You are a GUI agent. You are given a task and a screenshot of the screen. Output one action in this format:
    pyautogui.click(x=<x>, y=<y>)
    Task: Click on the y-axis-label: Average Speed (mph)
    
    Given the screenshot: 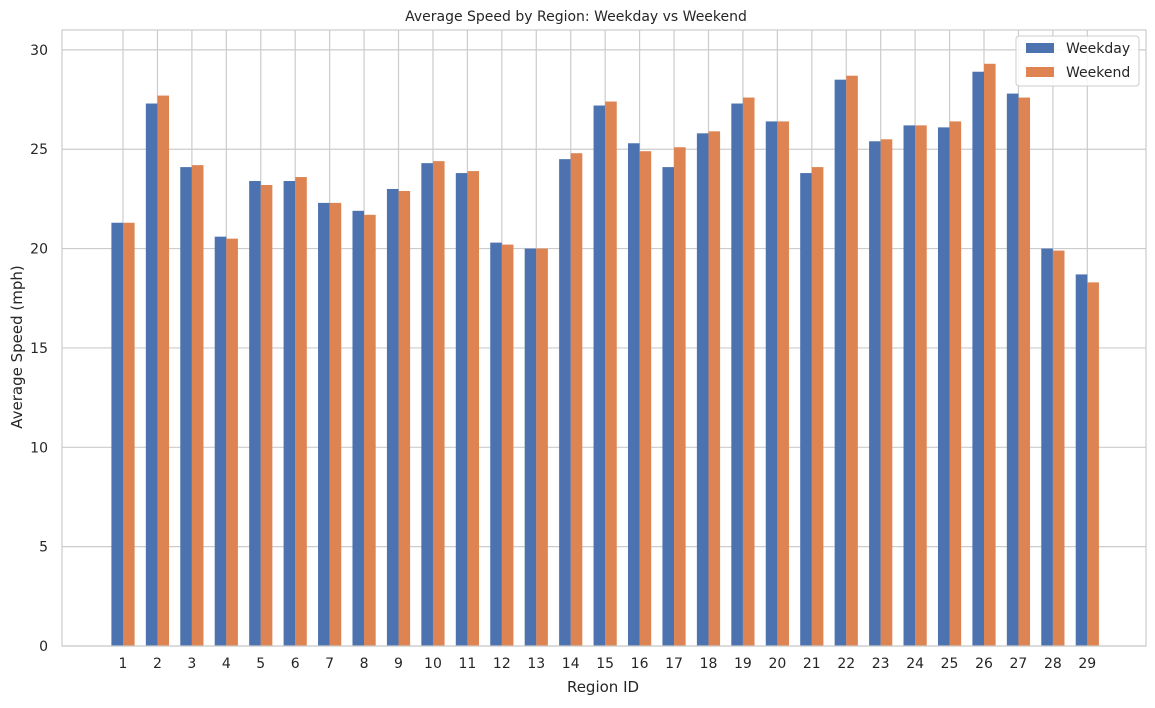 What is the action you would take?
    pyautogui.click(x=17, y=347)
    